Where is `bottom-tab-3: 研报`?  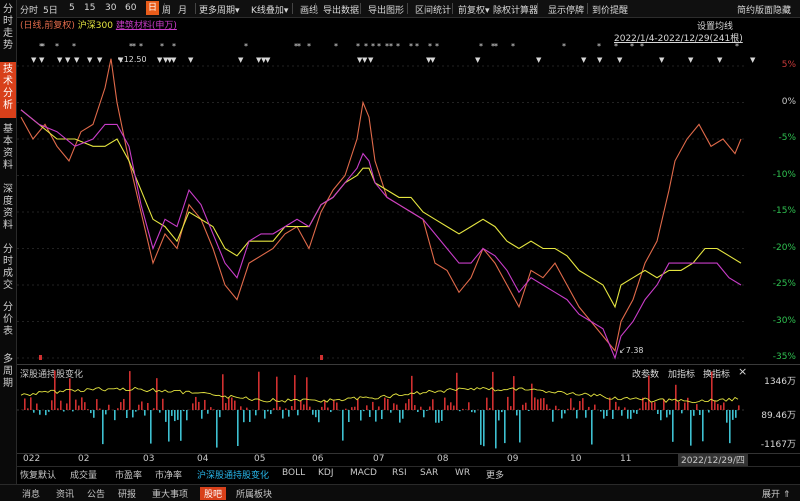
bottom-tab-3: 研报 is located at coordinates (127, 493).